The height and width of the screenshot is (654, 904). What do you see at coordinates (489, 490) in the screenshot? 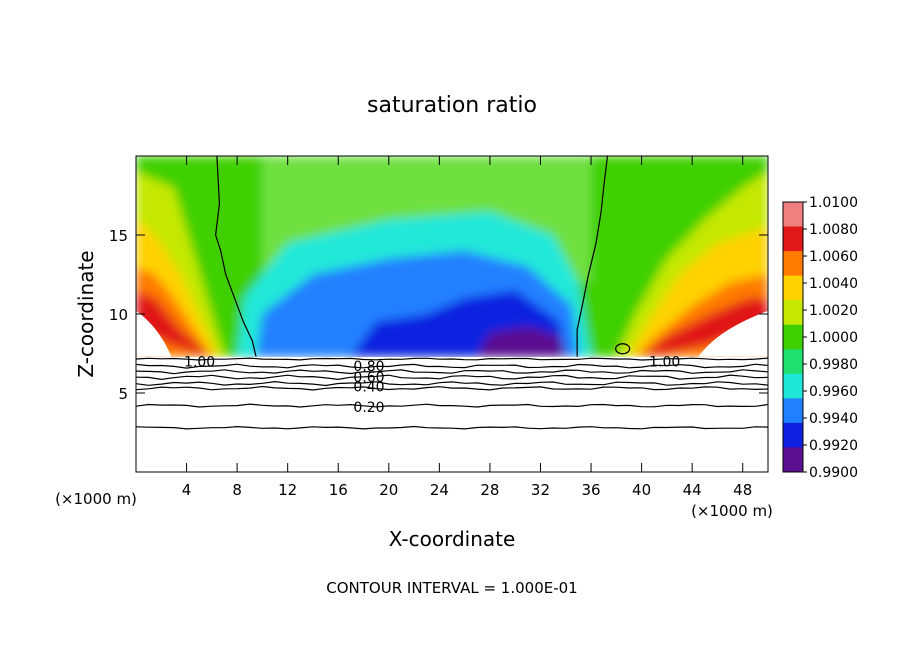
I see `x-tick-label: 28` at bounding box center [489, 490].